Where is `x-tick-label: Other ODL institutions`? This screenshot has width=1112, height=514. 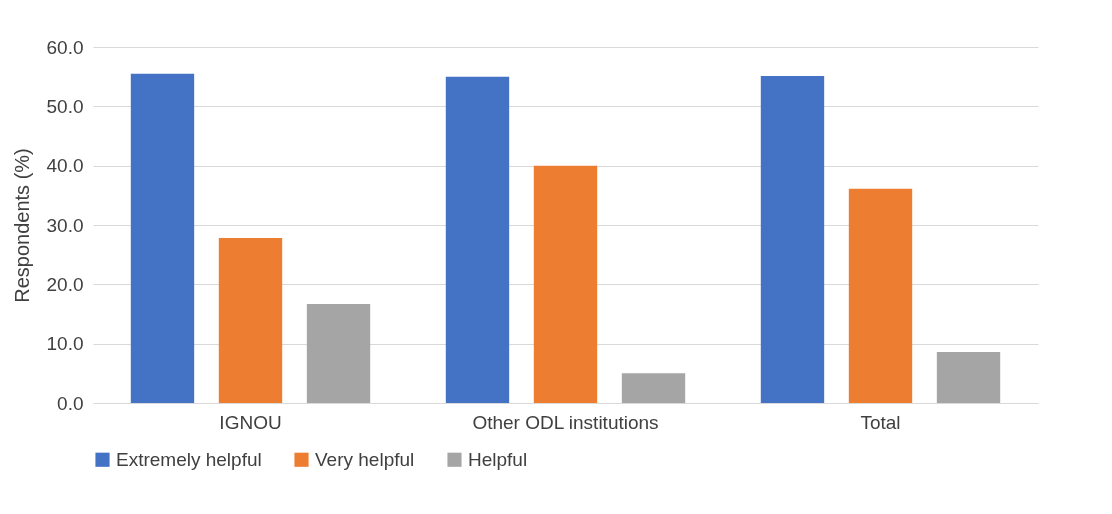 x-tick-label: Other ODL institutions is located at coordinates (565, 422).